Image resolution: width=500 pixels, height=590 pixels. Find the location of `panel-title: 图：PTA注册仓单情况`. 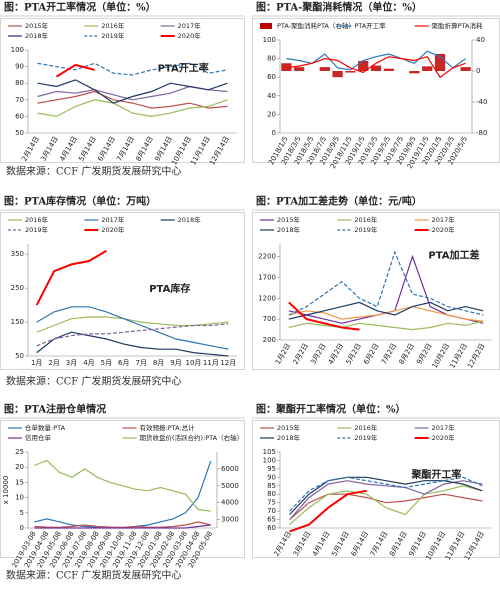

panel-title: 图：PTA注册仓单情况 is located at coordinates (55, 409).